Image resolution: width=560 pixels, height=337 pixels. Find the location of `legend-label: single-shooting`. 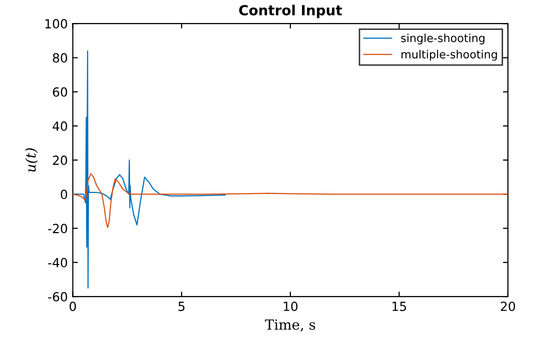

legend-label: single-shooting is located at coordinates (442, 39).